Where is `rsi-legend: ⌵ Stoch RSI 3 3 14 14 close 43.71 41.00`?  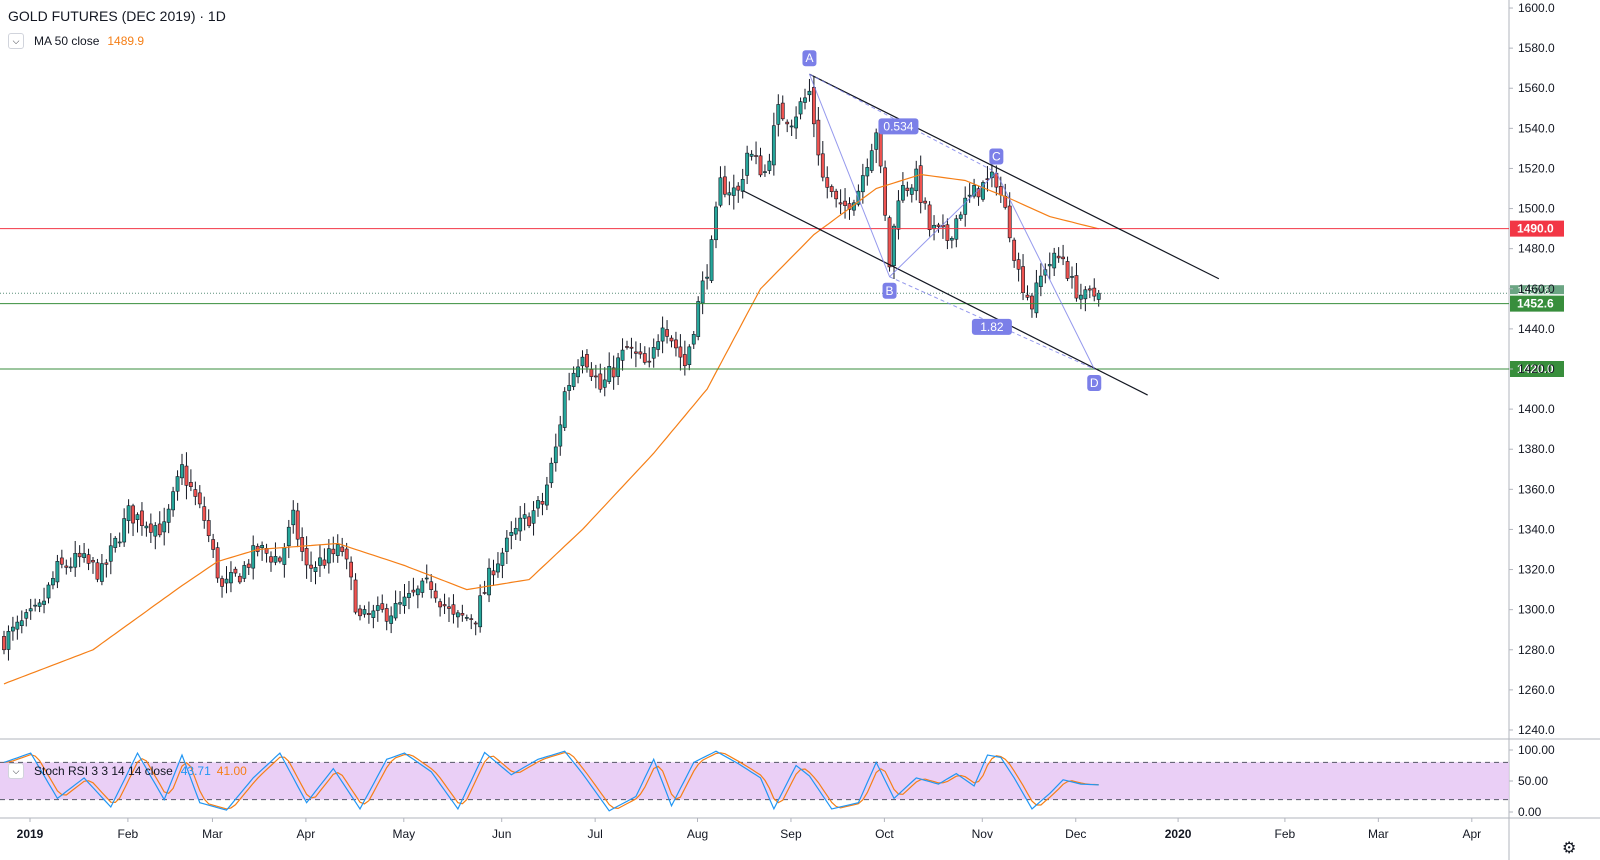 rsi-legend: ⌵ Stoch RSI 3 3 14 14 close 43.71 41.00 is located at coordinates (130, 771).